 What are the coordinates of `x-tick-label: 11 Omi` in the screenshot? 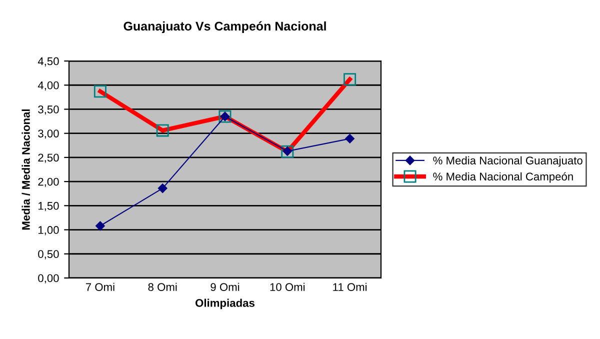 It's located at (350, 287).